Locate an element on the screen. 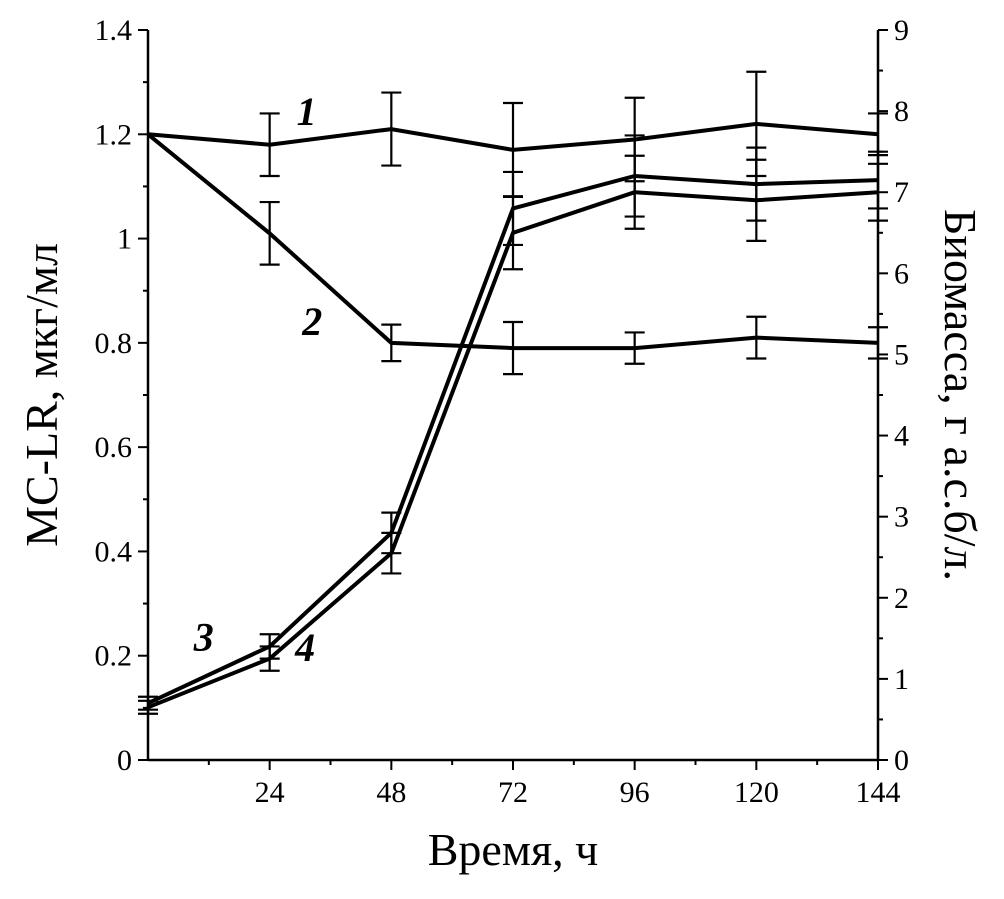  series-2-errorbars is located at coordinates (573, 288).